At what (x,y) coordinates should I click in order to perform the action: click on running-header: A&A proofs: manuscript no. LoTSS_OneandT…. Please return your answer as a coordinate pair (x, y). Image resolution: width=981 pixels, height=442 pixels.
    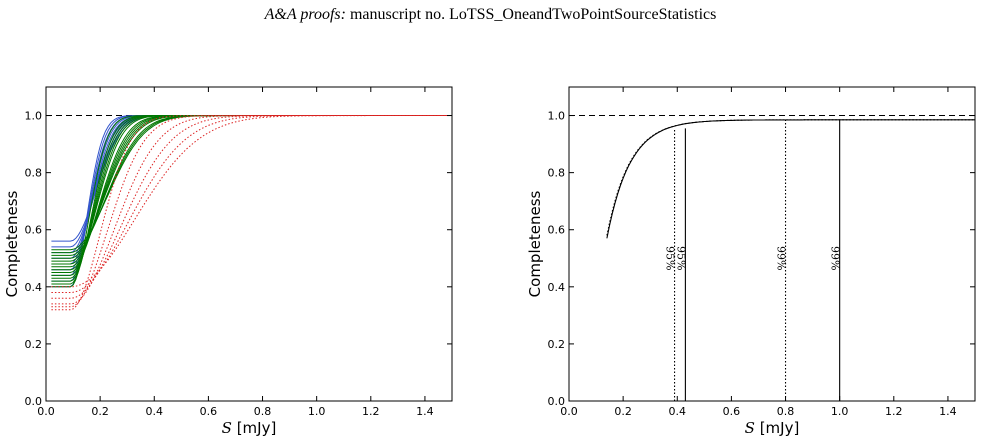
    Looking at the image, I should click on (490, 15).